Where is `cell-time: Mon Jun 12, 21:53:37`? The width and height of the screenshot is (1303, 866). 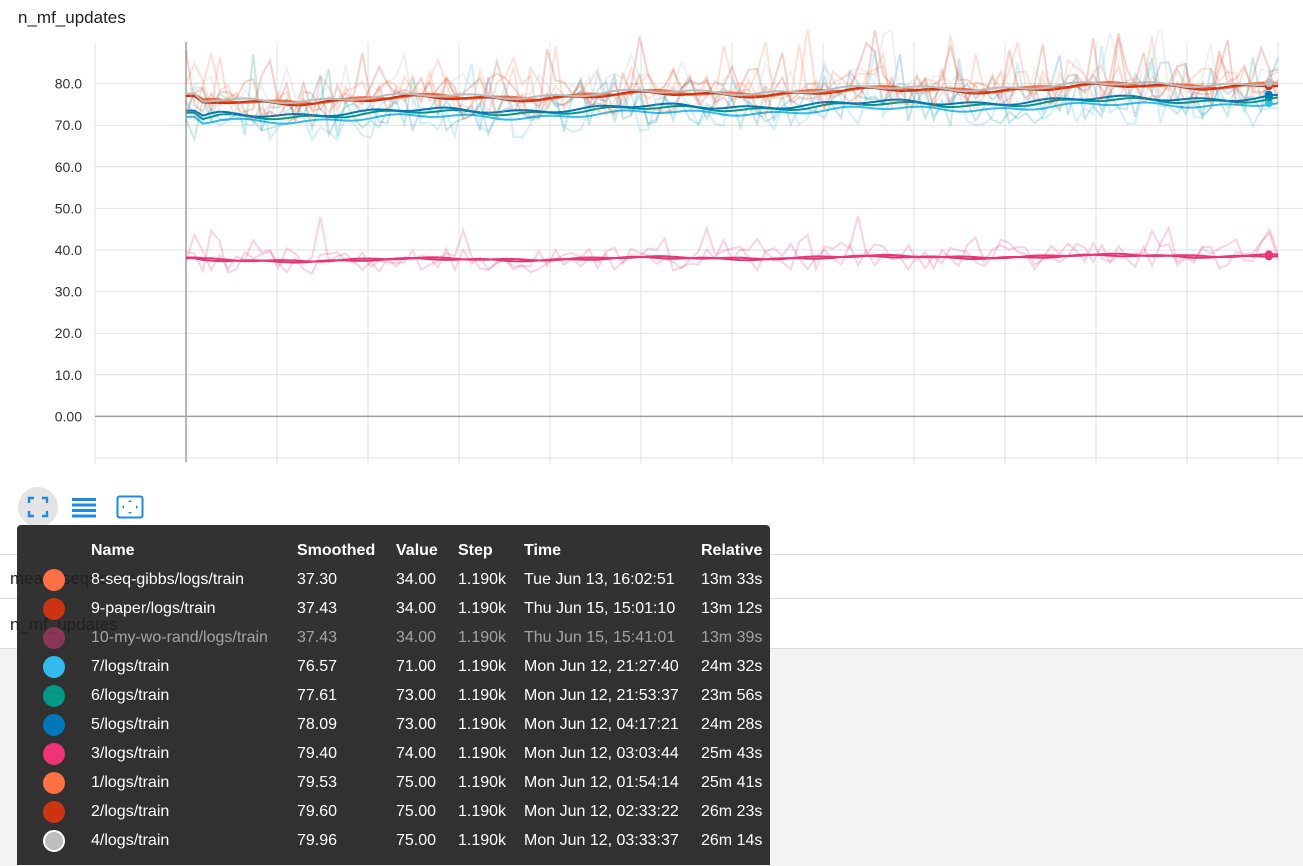 cell-time: Mon Jun 12, 21:53:37 is located at coordinates (601, 695).